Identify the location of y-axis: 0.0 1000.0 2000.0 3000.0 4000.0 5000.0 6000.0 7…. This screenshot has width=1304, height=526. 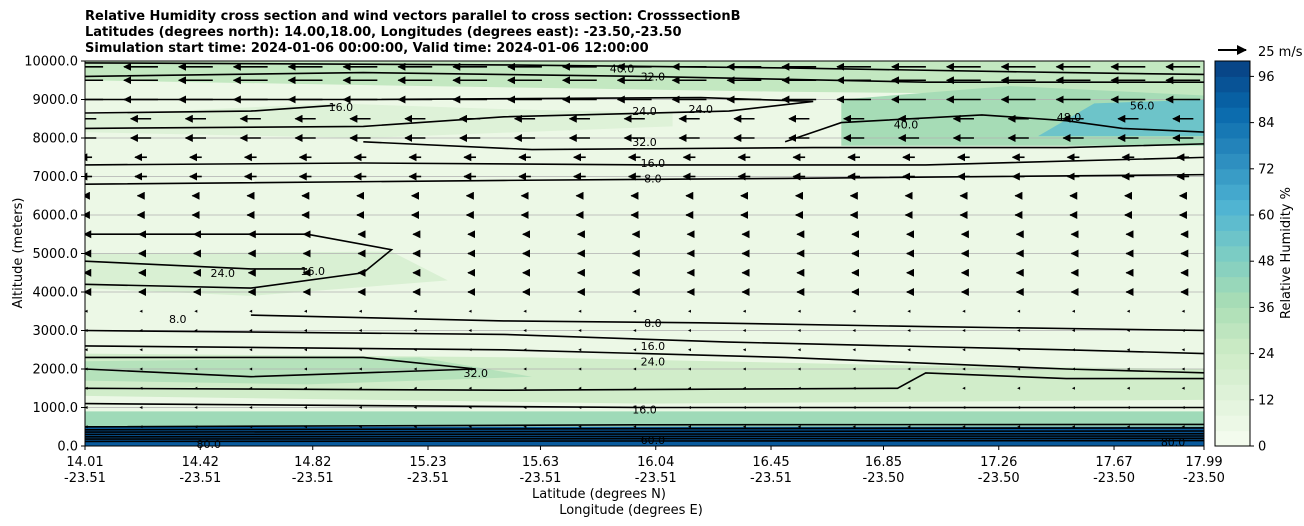
(54, 255).